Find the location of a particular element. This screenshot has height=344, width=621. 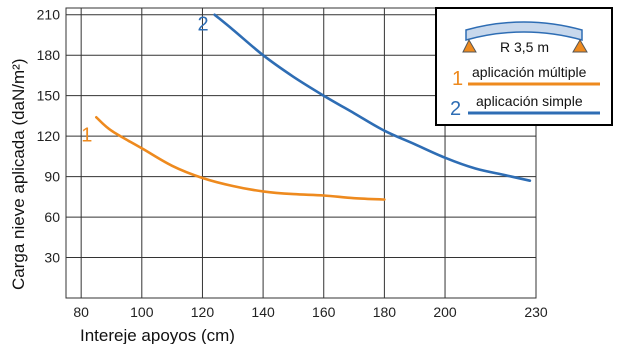

legend-arch-label: R 3,5 m is located at coordinates (524, 47).